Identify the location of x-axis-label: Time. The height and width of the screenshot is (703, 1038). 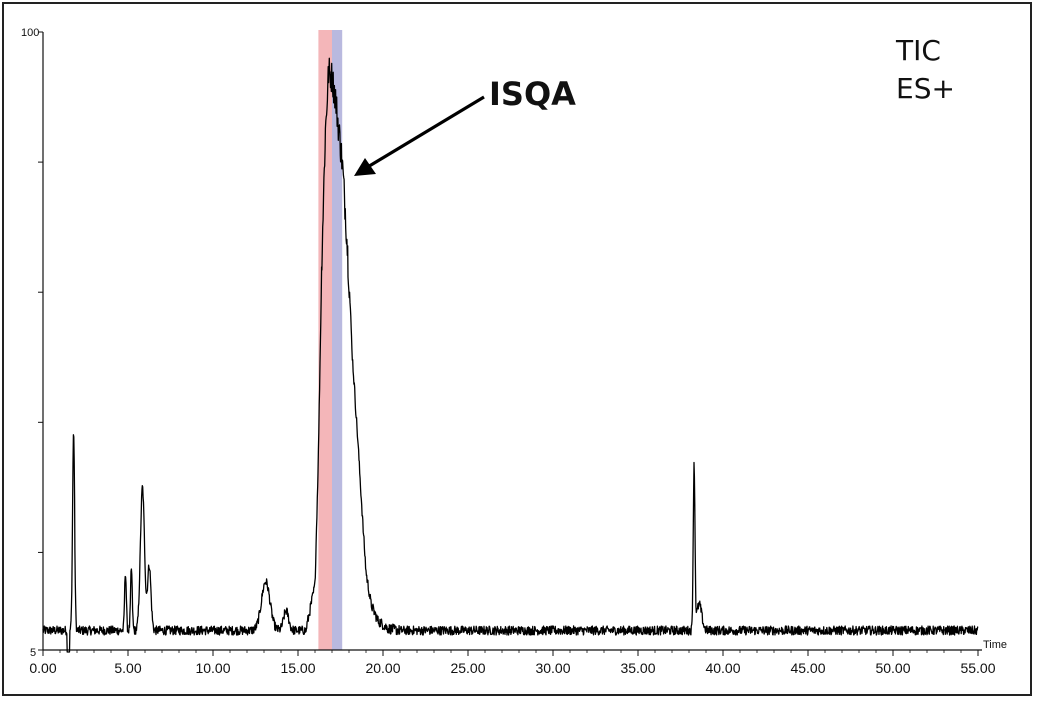
(995, 645).